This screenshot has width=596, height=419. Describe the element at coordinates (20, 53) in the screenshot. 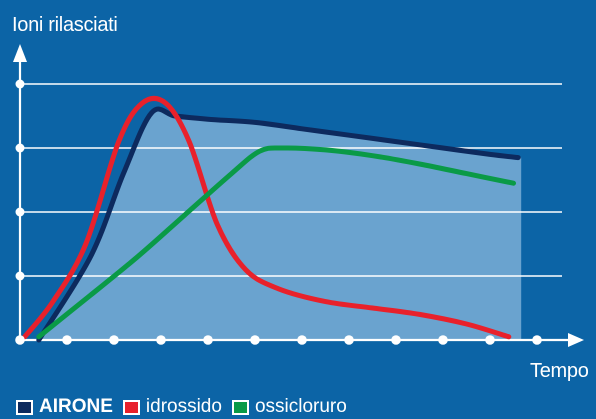

I see `y-axis-arrow` at that location.